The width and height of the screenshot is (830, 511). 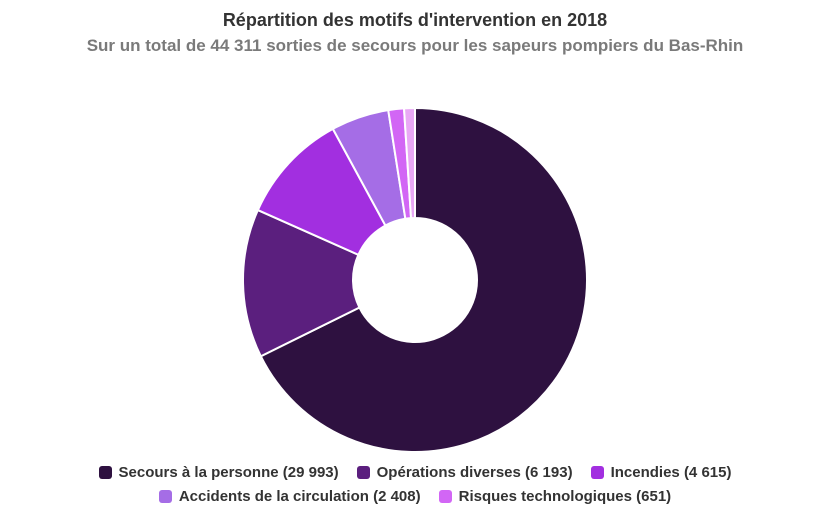 What do you see at coordinates (597, 472) in the screenshot?
I see `legend-swatch-incendies` at bounding box center [597, 472].